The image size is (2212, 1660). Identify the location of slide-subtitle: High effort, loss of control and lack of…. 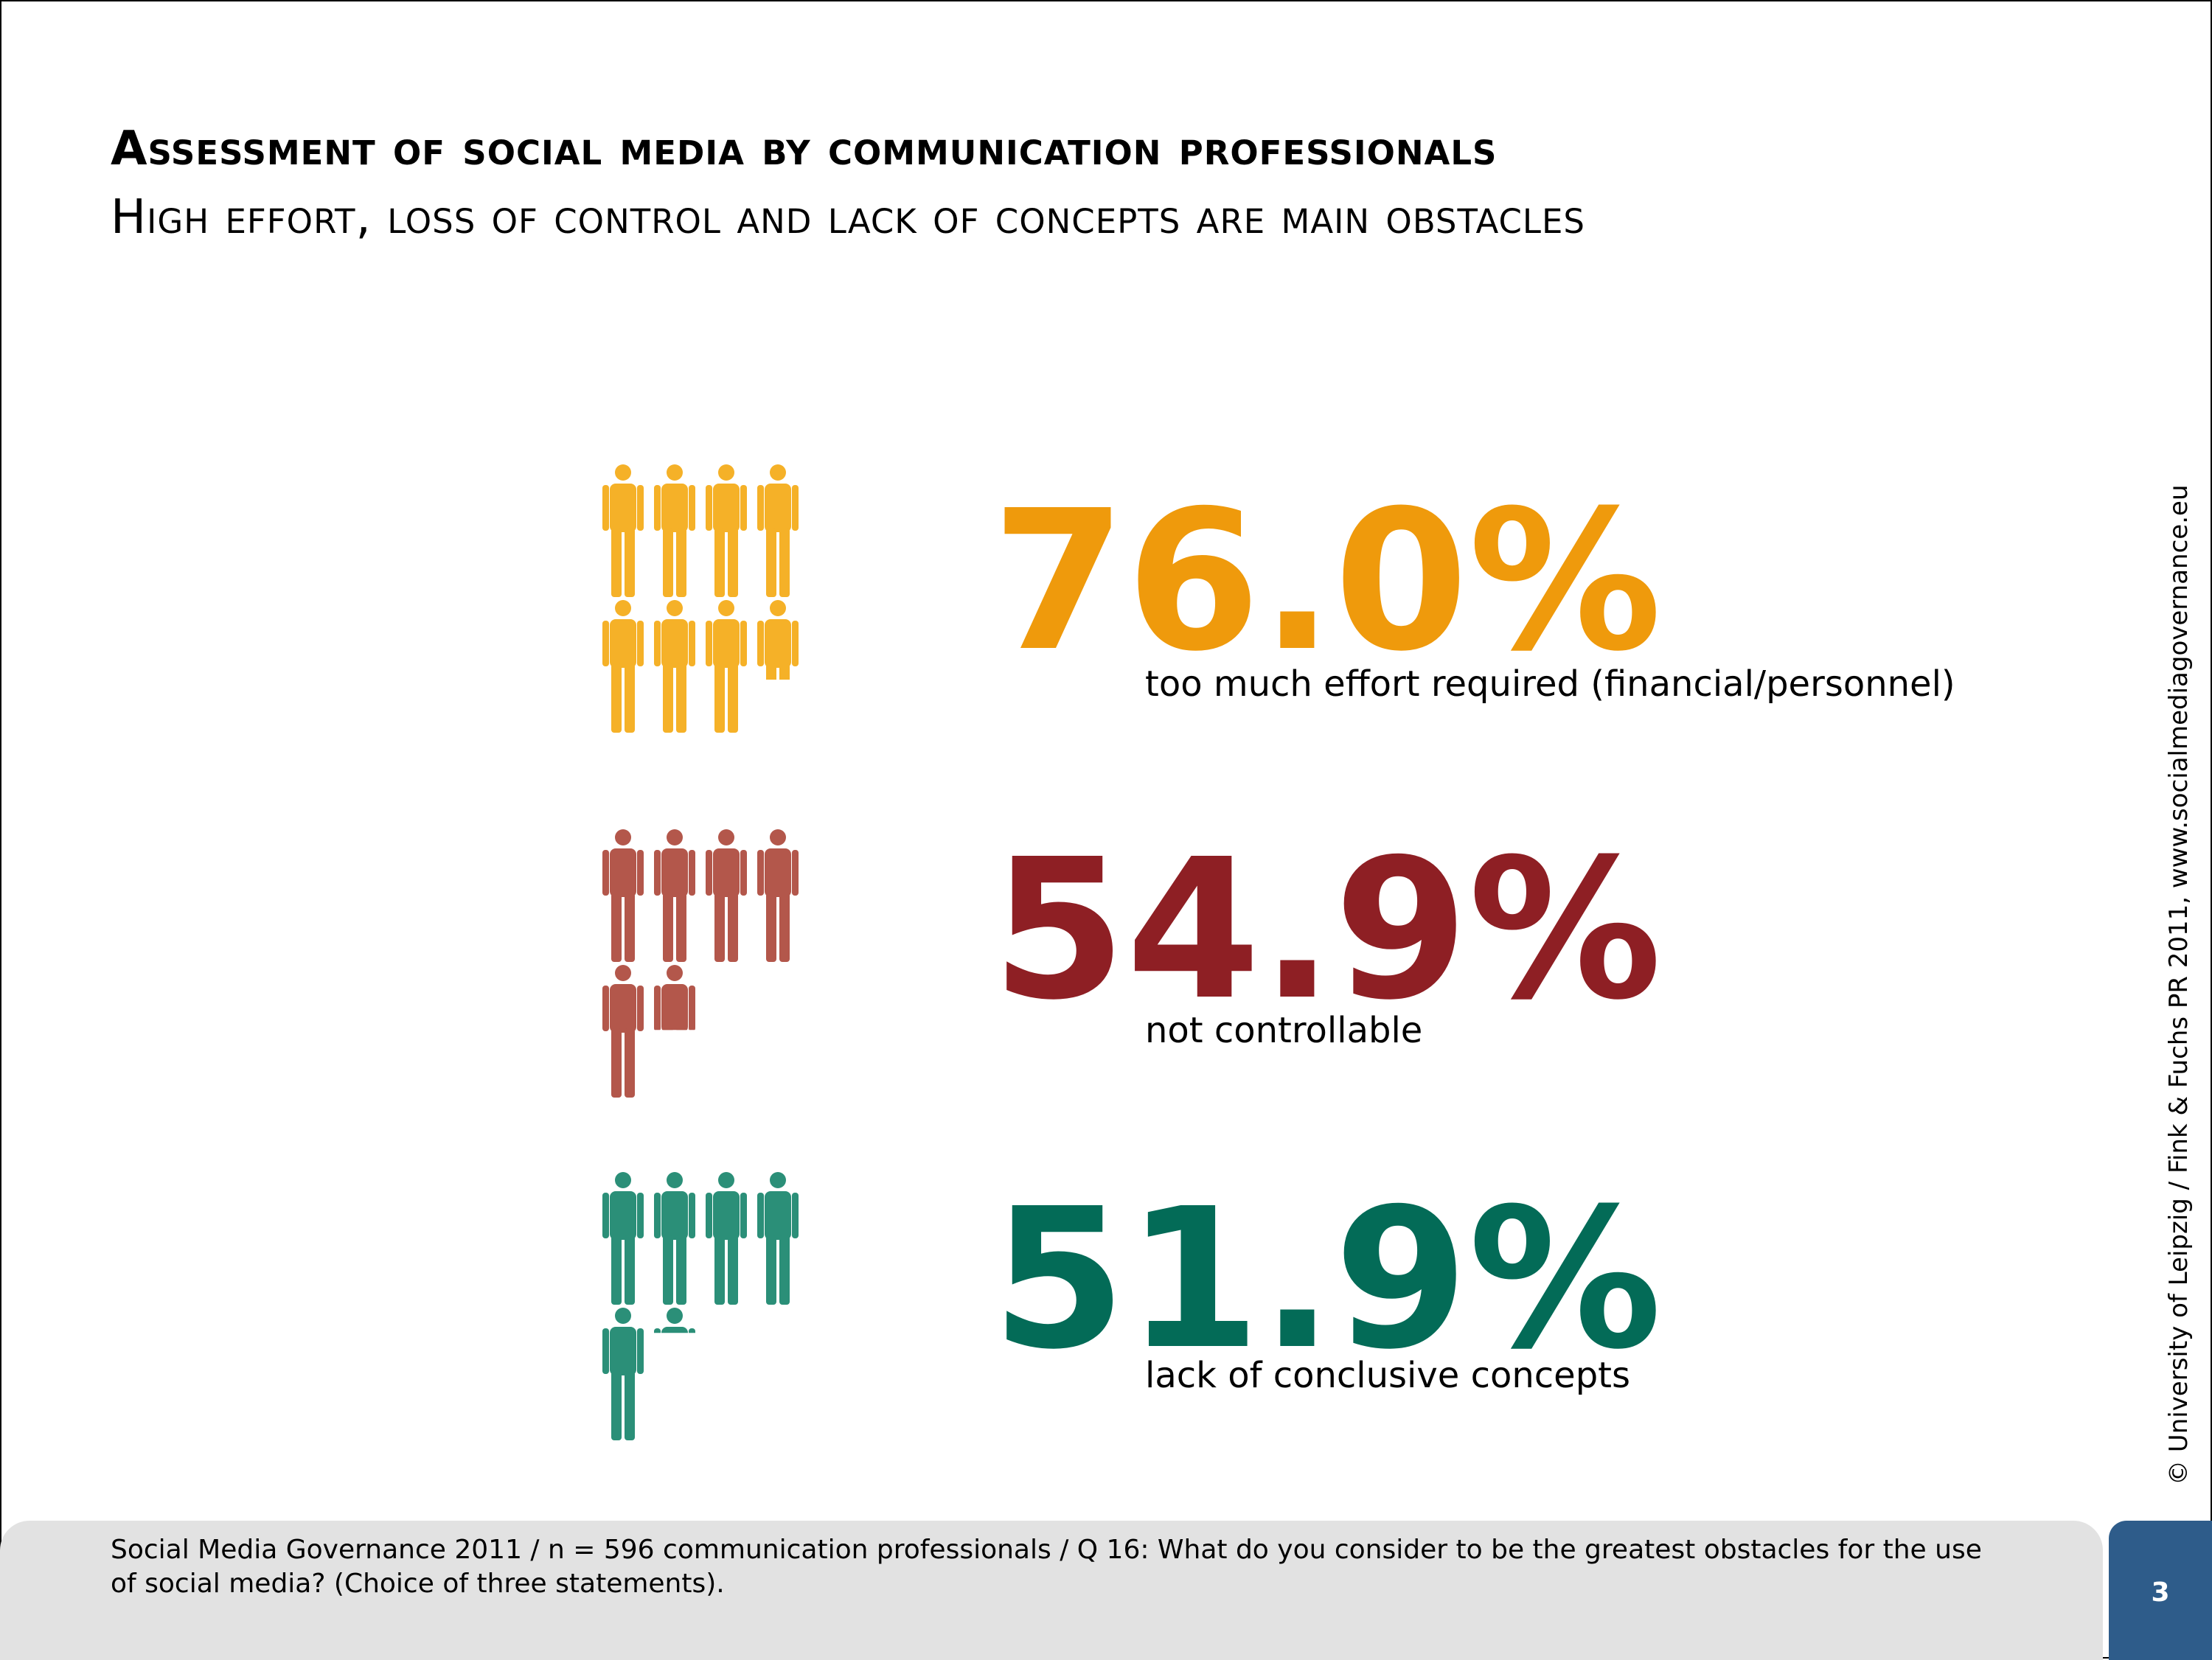
(848, 217).